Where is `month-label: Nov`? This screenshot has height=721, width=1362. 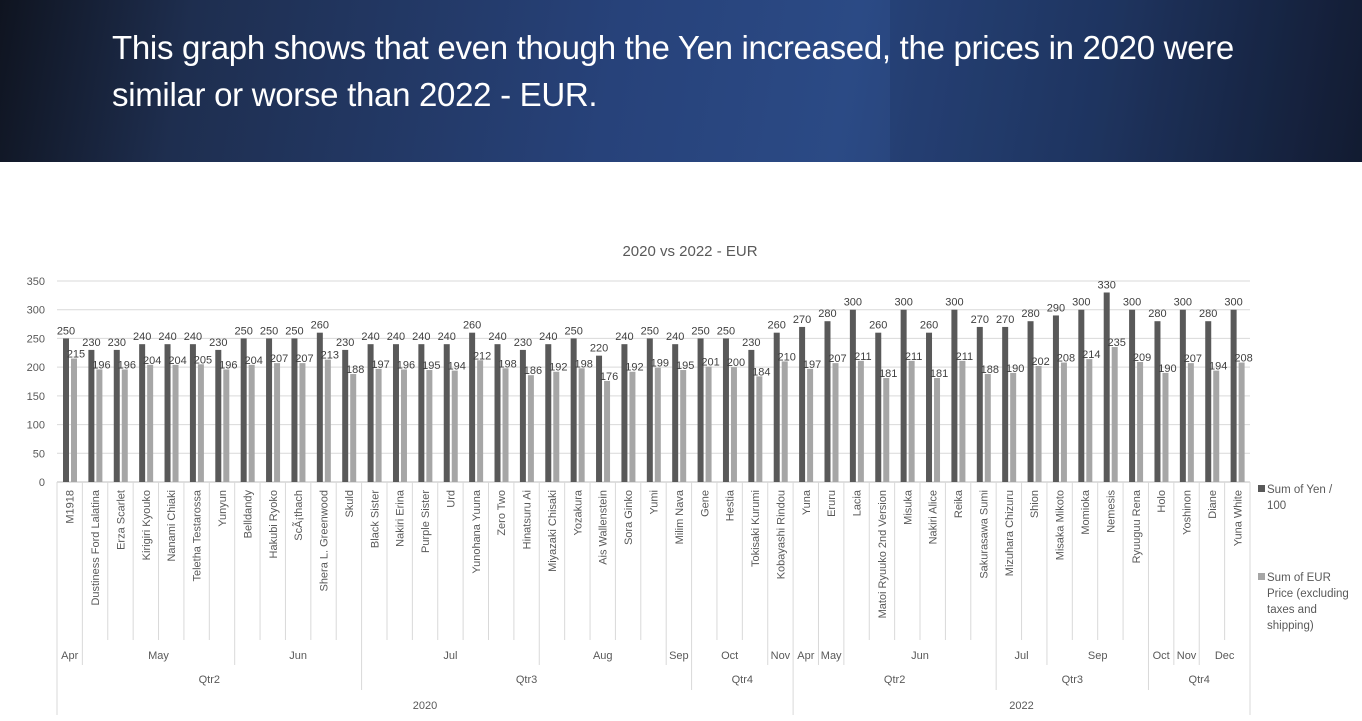
month-label: Nov is located at coordinates (1187, 656).